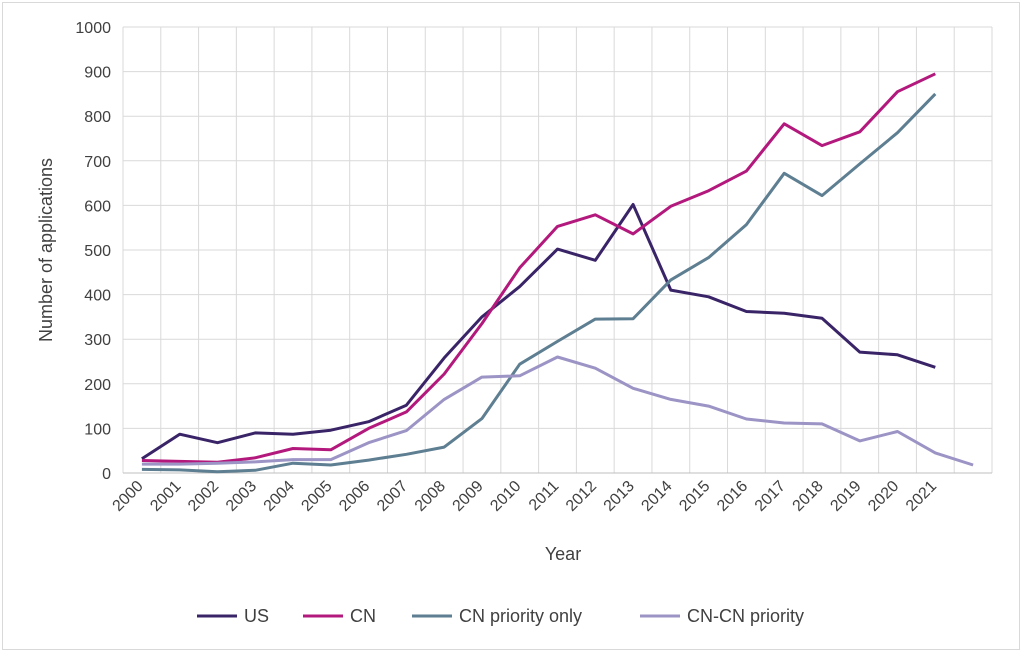 This screenshot has height=654, width=1024. Describe the element at coordinates (97, 340) in the screenshot. I see `y-tick-label: 300` at that location.